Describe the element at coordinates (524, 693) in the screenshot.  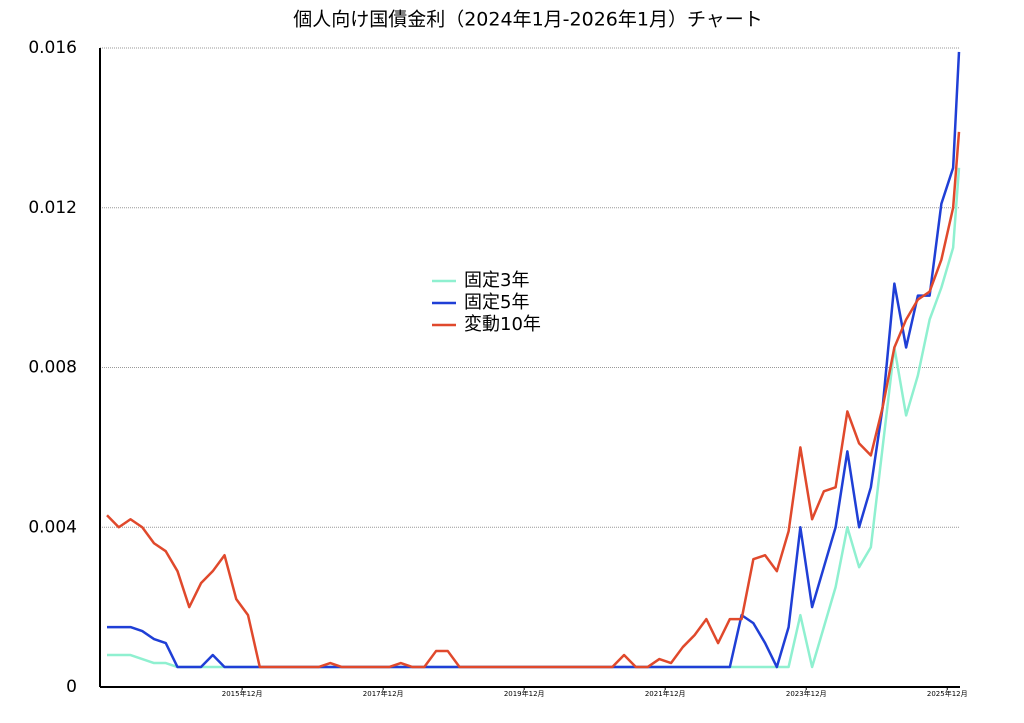
I see `x-tick-label: 2019年12月` at that location.